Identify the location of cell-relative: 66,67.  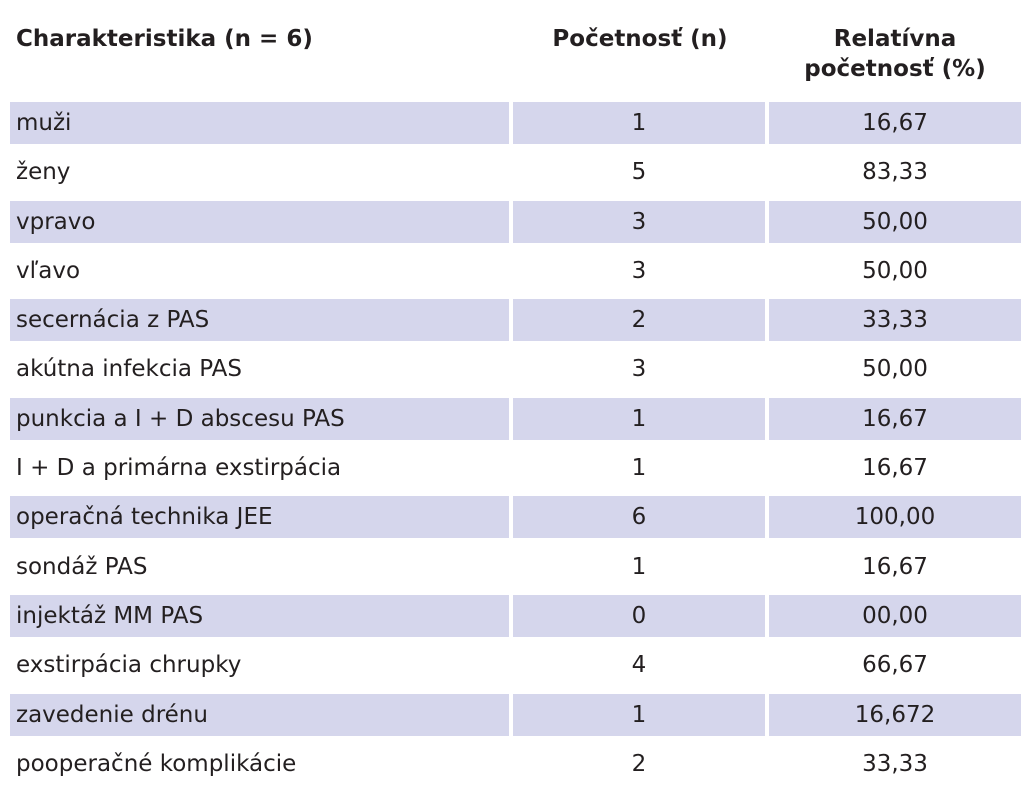
(895, 665).